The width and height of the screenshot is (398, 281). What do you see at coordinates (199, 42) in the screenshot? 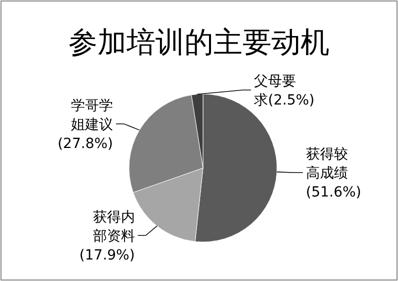
I see `chart-title: 参加培训的主要动机` at bounding box center [199, 42].